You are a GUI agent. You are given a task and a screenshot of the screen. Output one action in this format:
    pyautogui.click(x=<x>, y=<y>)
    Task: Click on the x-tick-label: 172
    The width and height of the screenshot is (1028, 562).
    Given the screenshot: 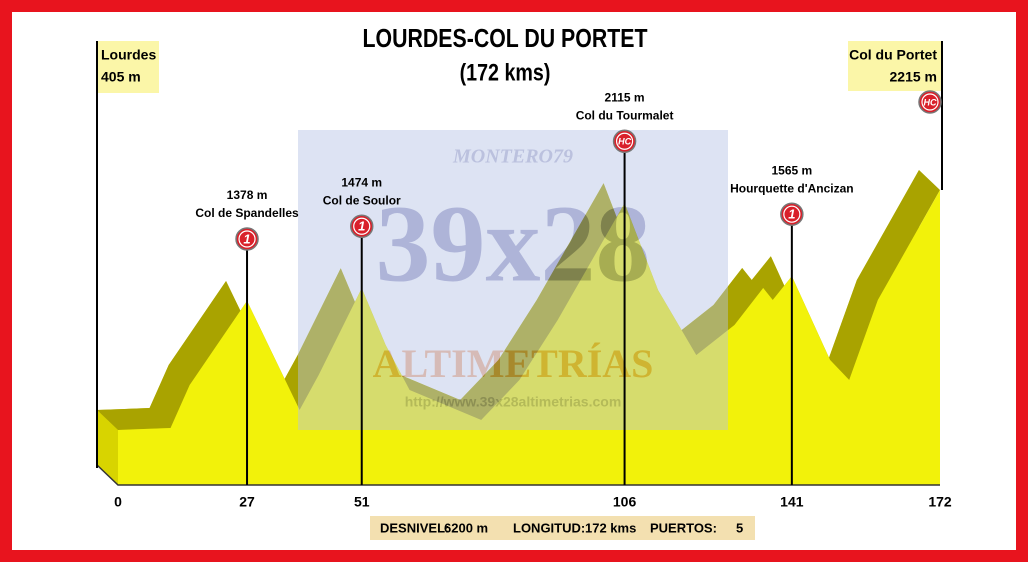 What is the action you would take?
    pyautogui.click(x=940, y=502)
    